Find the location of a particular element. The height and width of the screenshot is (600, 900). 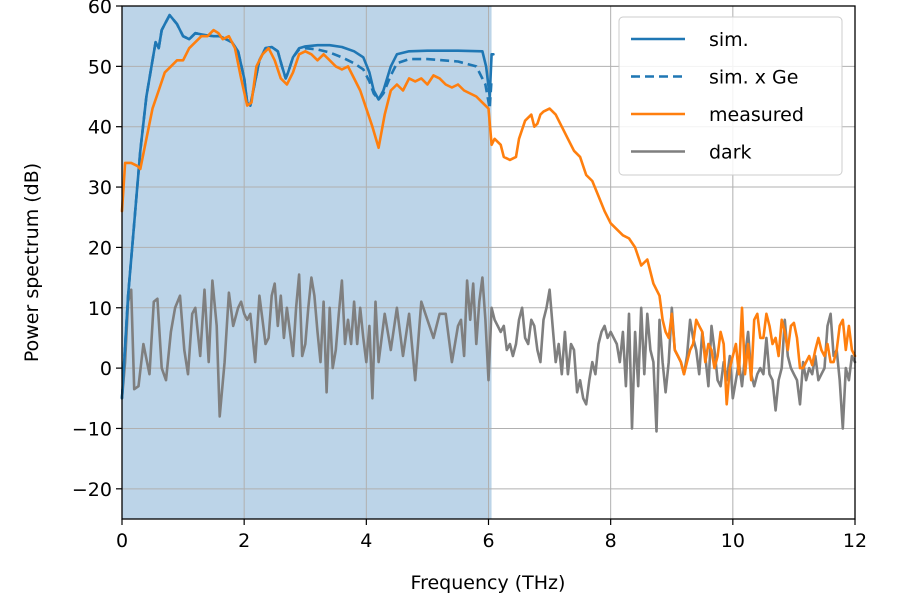

y-tick-label: 40 is located at coordinates (100, 128).